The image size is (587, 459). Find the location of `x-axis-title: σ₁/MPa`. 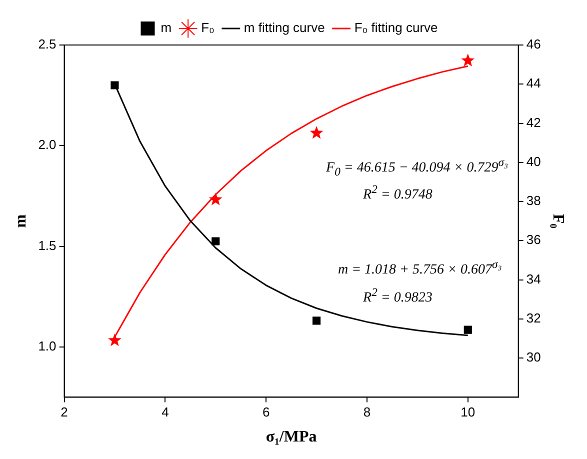

x-axis-title: σ₁/MPa is located at coordinates (291, 437).